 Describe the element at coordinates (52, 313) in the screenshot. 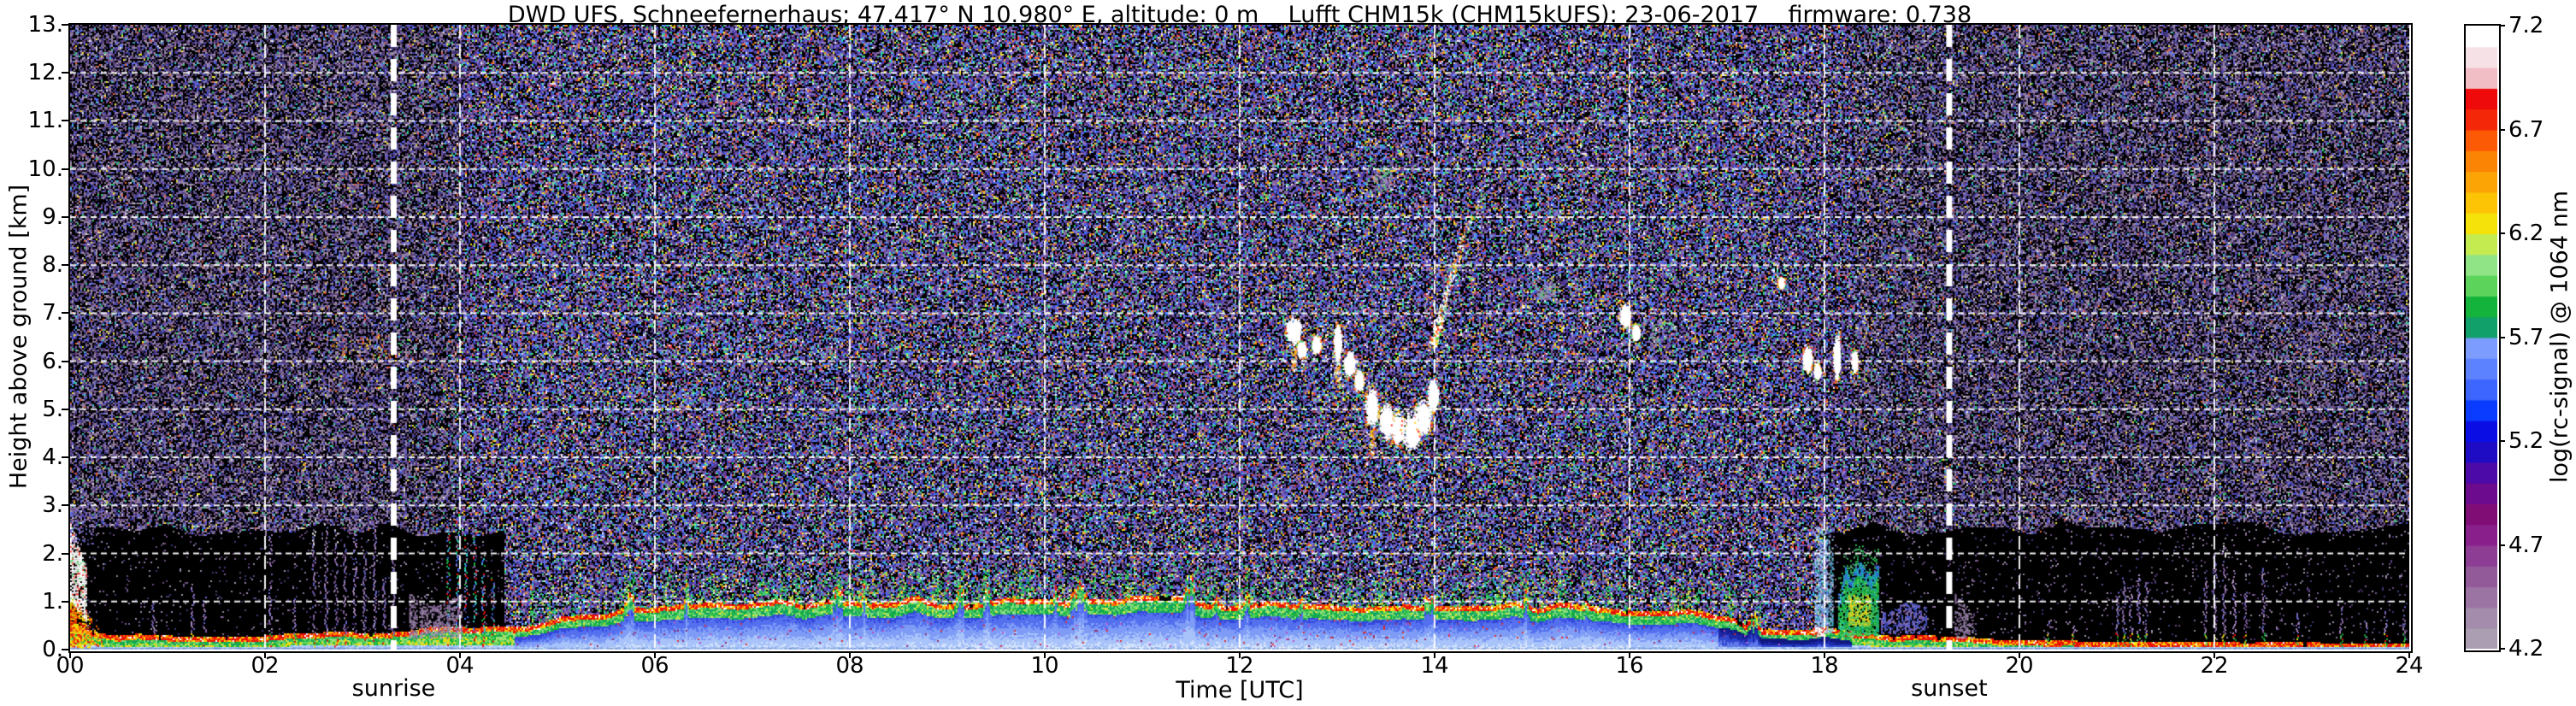

I see `y-tick-label: 7.` at that location.